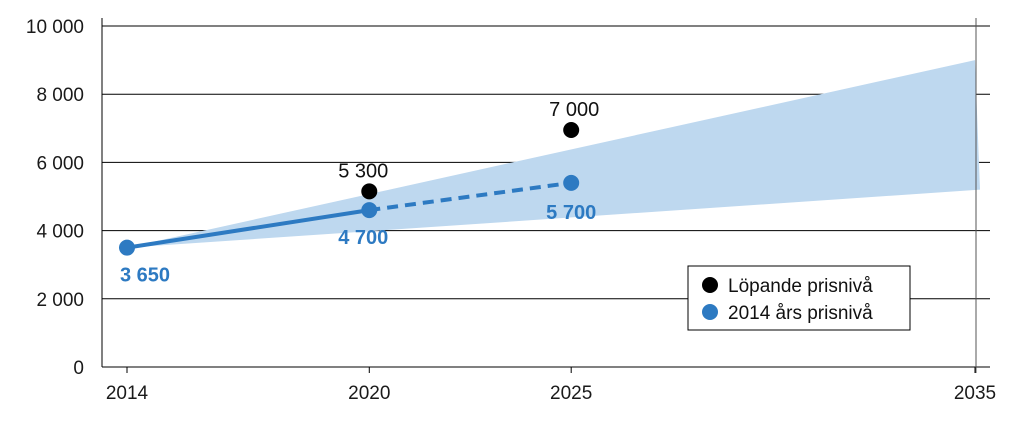  Describe the element at coordinates (55, 27) in the screenshot. I see `y-tick-label: 10 000` at that location.